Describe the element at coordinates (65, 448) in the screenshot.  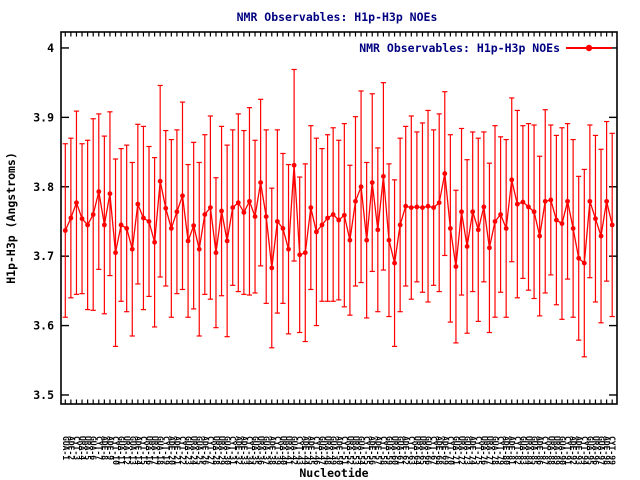
I see `x-tick-label: GUA-1` at that location.